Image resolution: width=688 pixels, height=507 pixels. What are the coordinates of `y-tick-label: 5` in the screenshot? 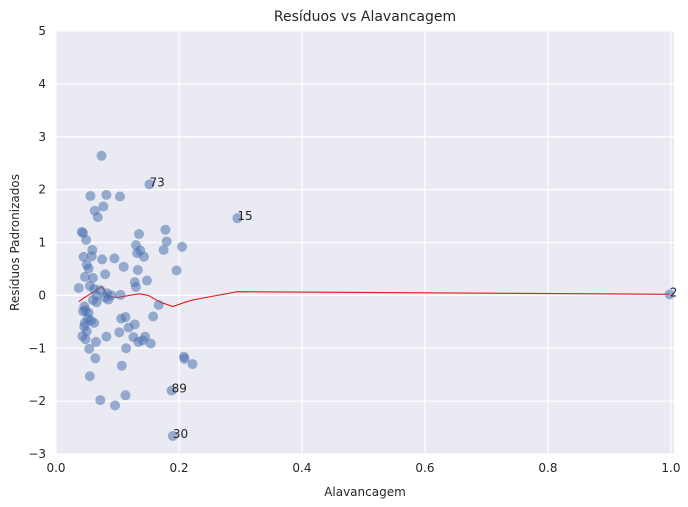 It's located at (42, 31).